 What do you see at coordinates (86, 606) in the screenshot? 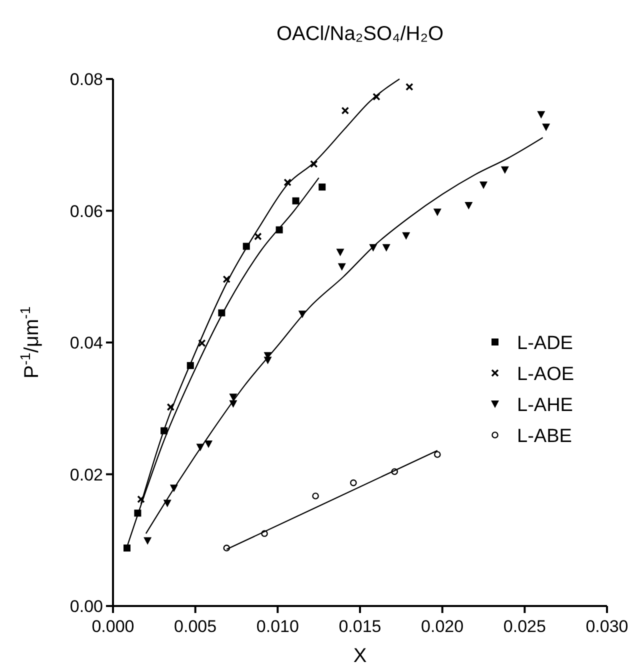
I see `y-tick-label: 0.00` at bounding box center [86, 606].